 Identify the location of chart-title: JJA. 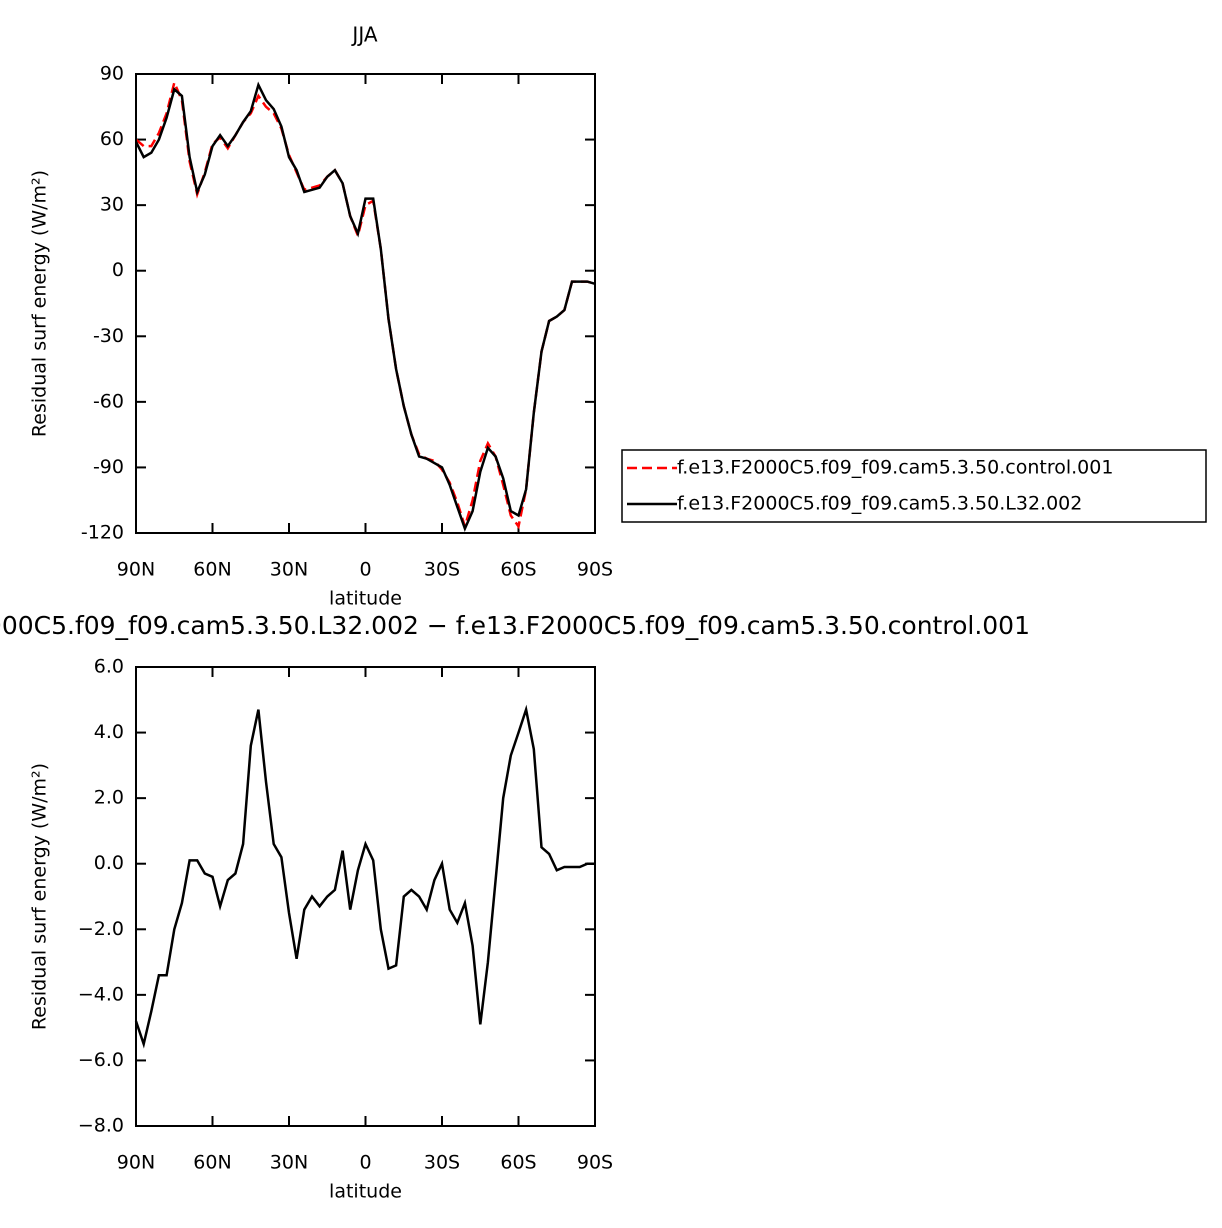
(363, 35).